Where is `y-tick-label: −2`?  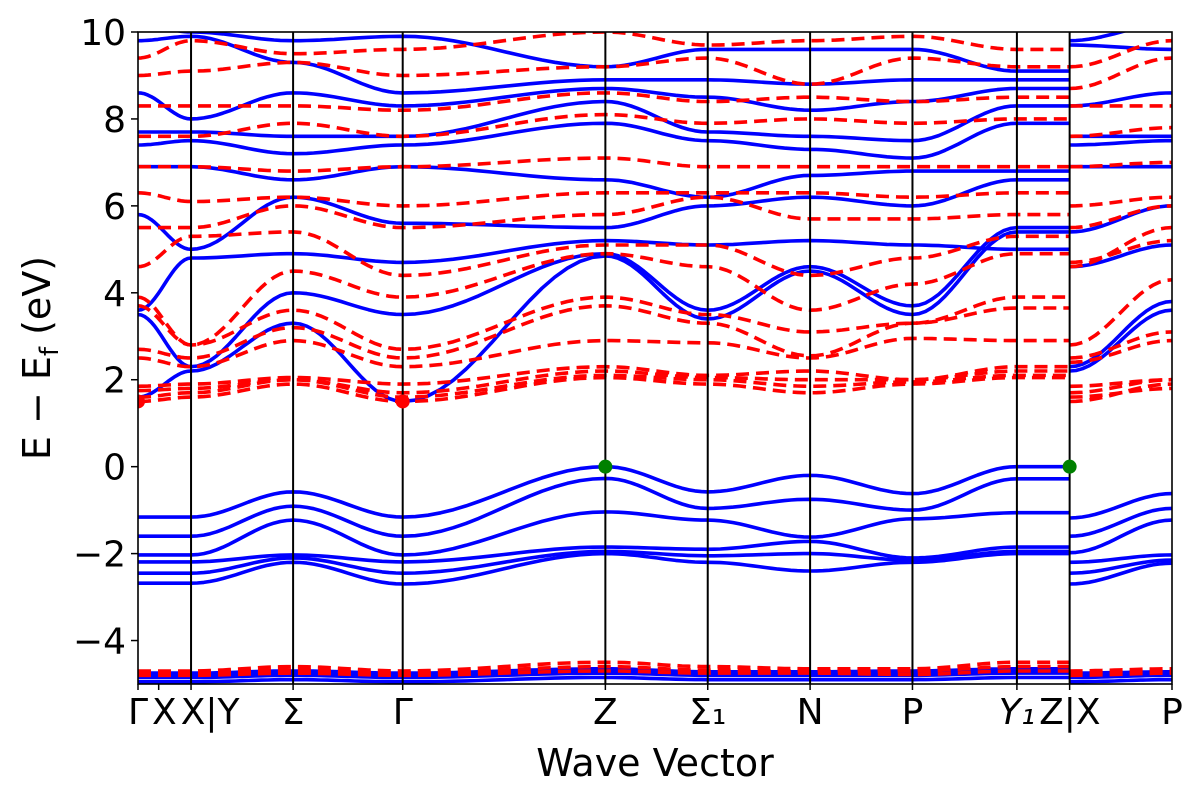
y-tick-label: −2 is located at coordinates (99, 555).